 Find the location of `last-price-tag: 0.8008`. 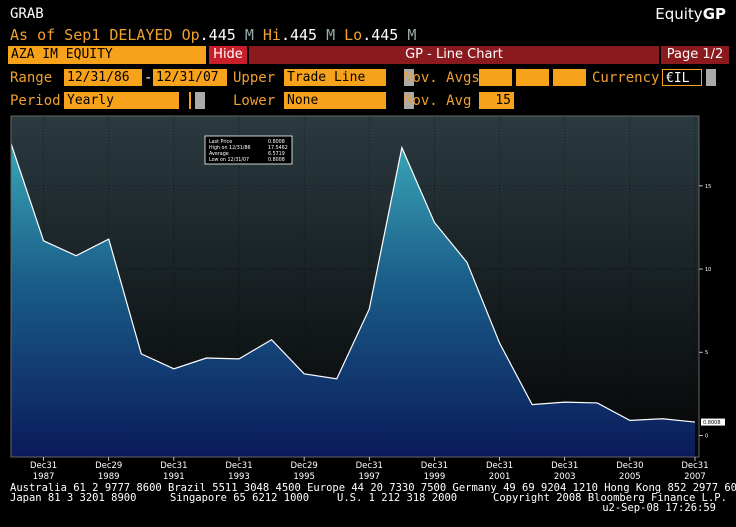

last-price-tag: 0.8008 is located at coordinates (713, 422).